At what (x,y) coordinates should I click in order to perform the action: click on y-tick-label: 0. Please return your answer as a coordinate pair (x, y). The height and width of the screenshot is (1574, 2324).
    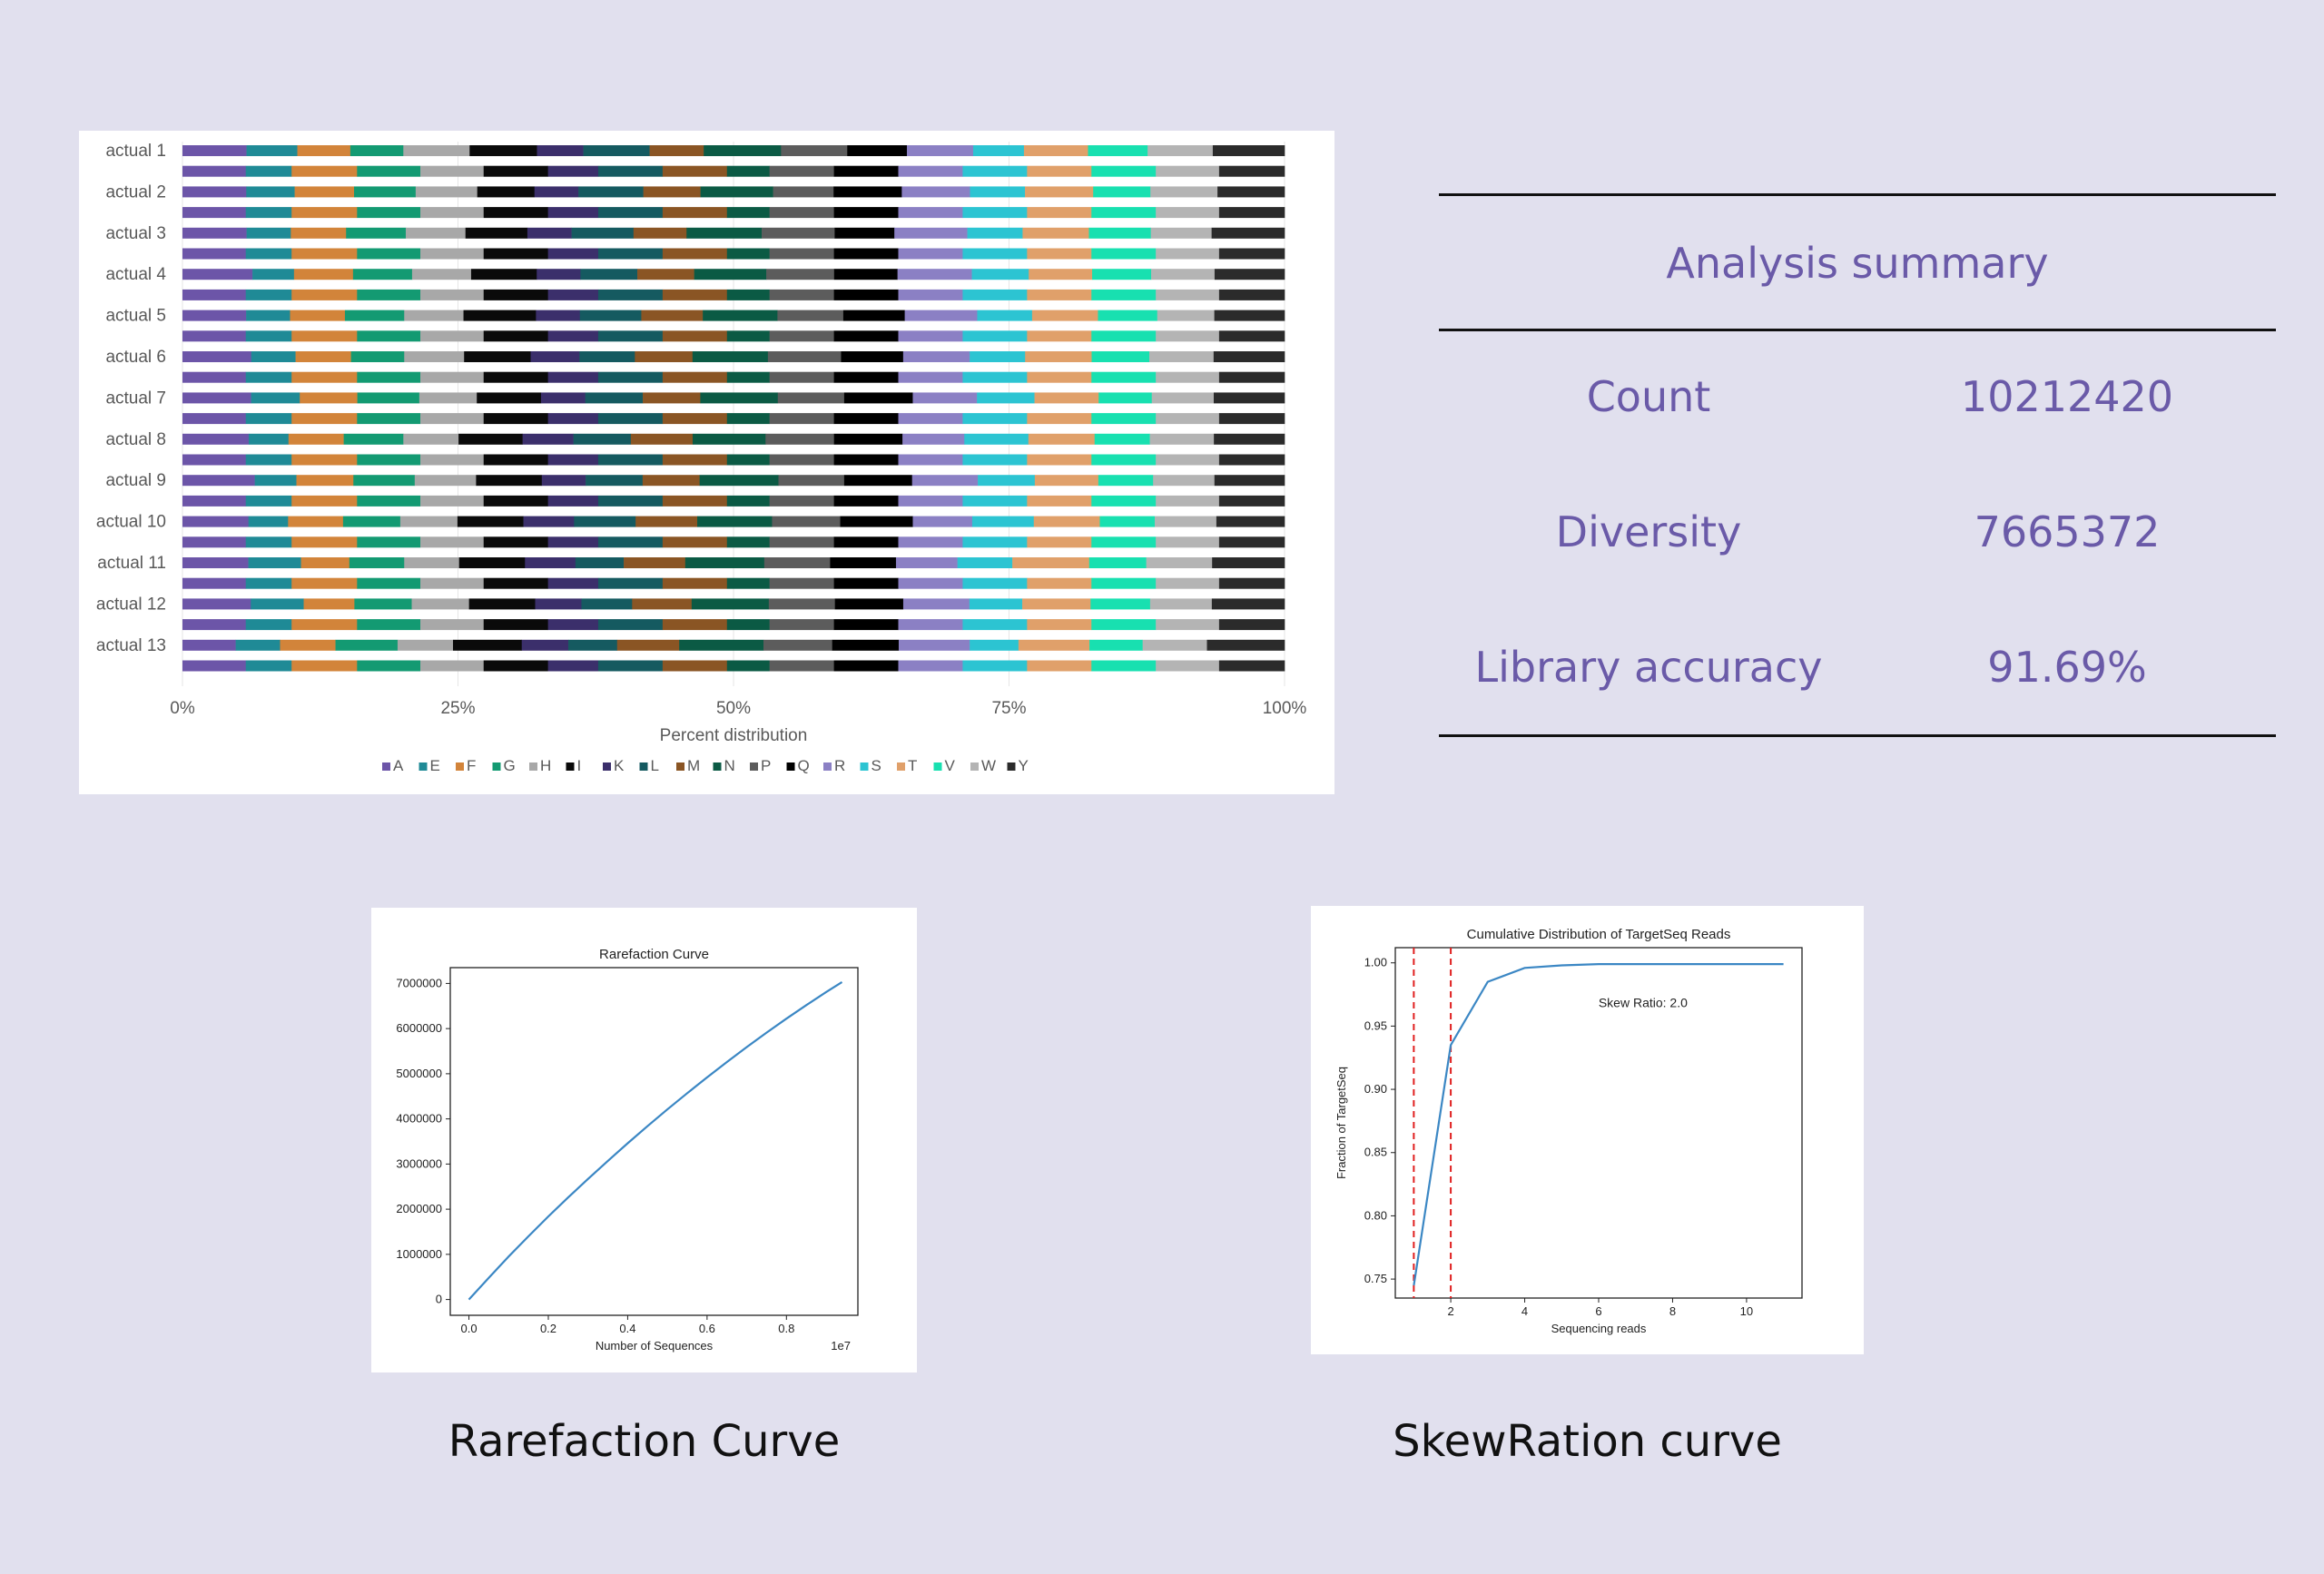
    Looking at the image, I should click on (439, 1299).